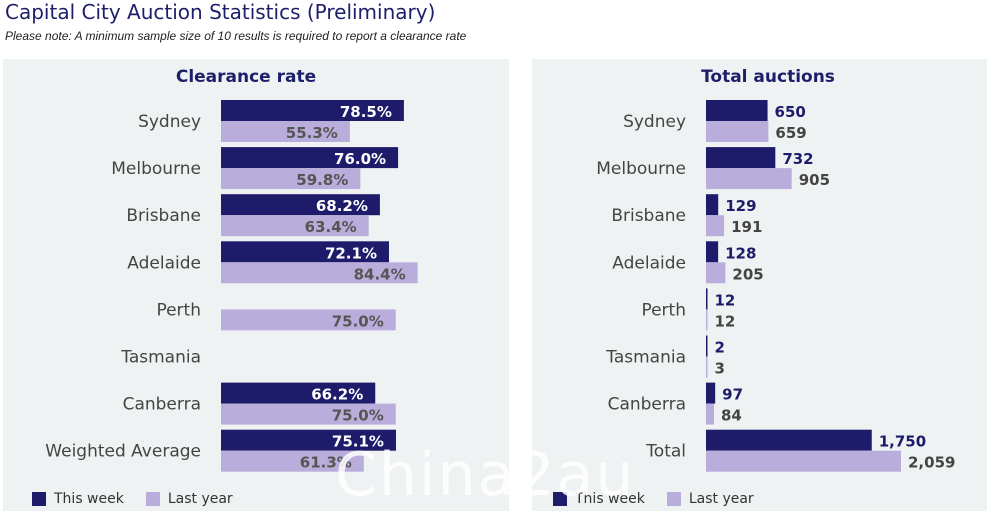 The image size is (987, 511). I want to click on clearance-category-label: Adelaide, so click(164, 263).